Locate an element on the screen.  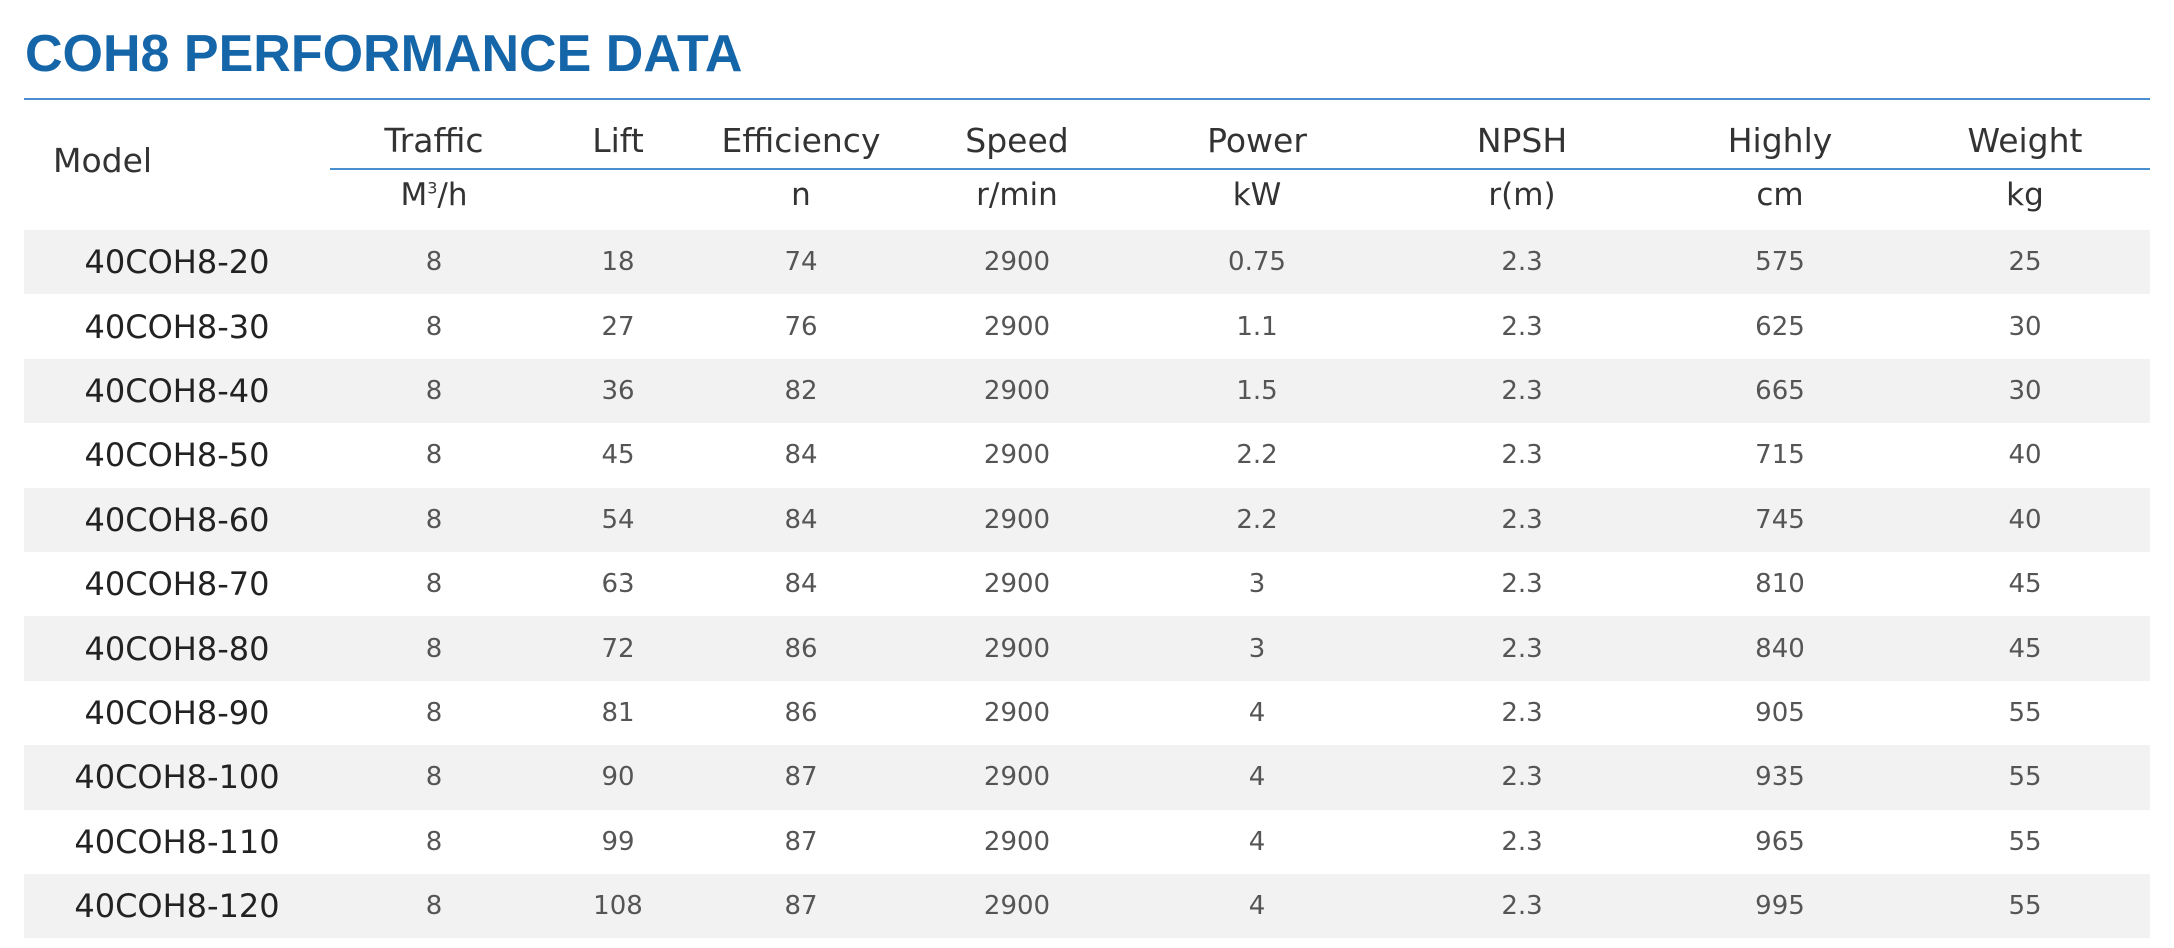
header-row-units: M3/h n r/min kW r(m) cm kg is located at coordinates (1087, 197).